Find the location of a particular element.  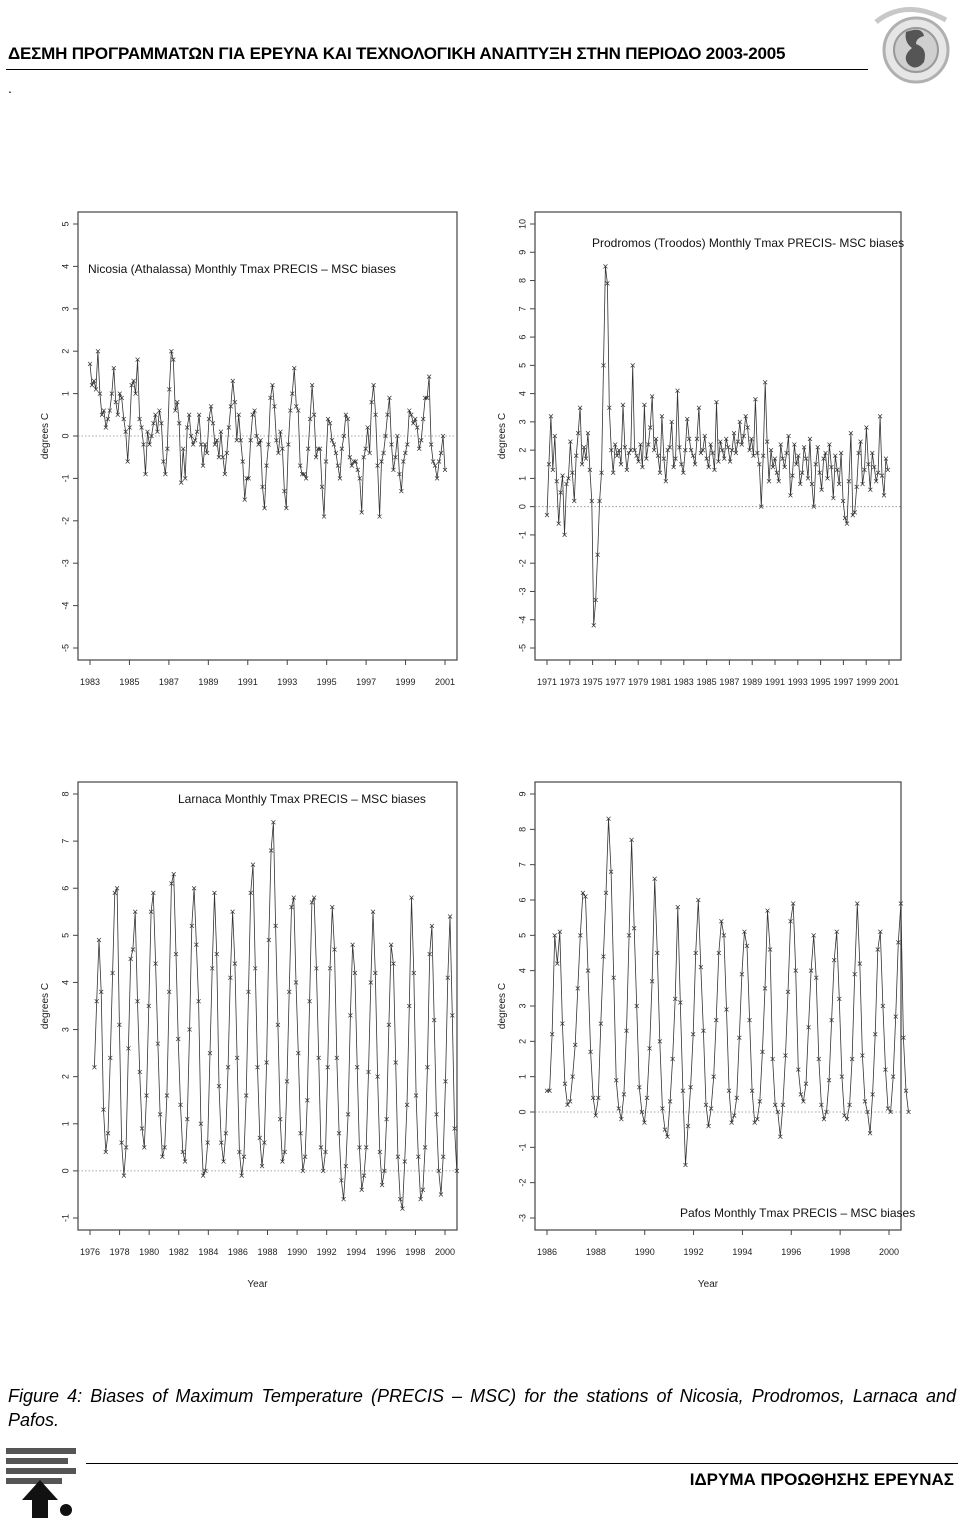

panel-1-xtick-label: 1999 is located at coordinates (866, 682).